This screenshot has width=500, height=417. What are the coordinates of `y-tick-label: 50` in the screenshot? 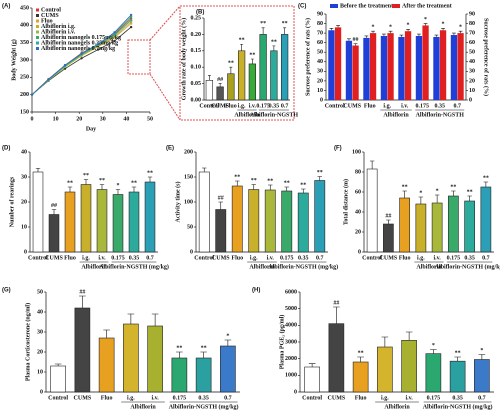 It's located at (320, 53).